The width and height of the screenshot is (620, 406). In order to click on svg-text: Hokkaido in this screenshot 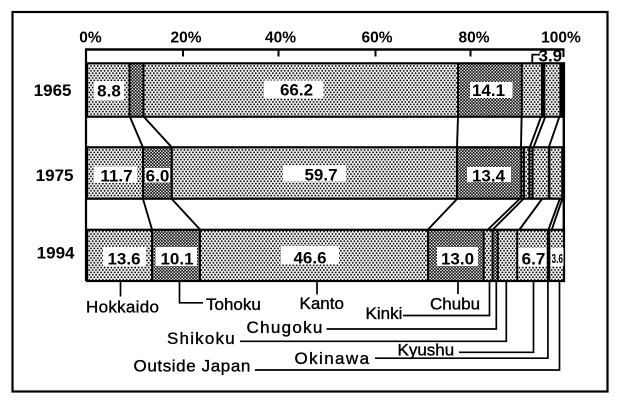, I will do `click(122, 307)`.